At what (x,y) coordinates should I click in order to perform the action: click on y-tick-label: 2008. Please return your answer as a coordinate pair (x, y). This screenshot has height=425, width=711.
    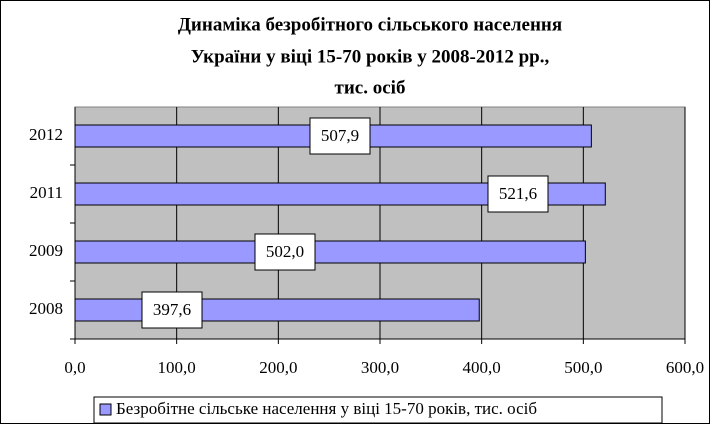
    Looking at the image, I should click on (46, 308).